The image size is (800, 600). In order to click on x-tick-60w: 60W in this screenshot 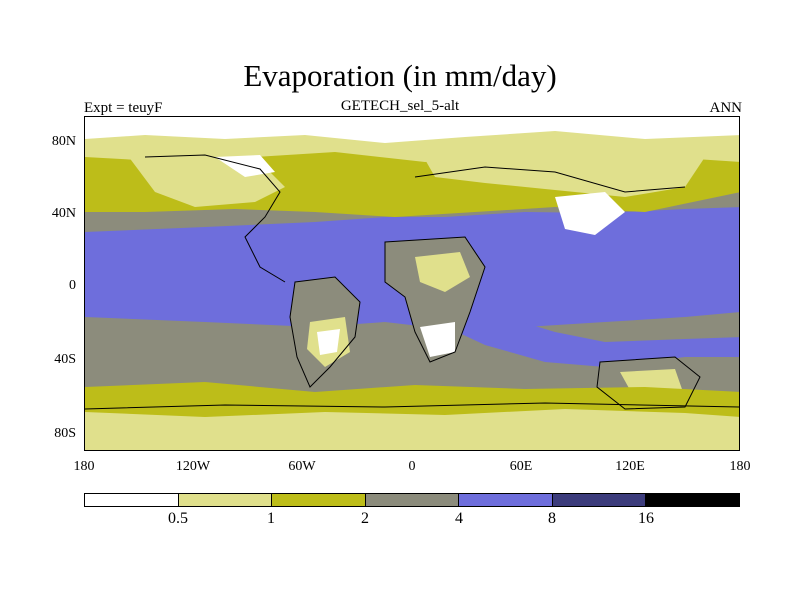, I will do `click(302, 466)`.